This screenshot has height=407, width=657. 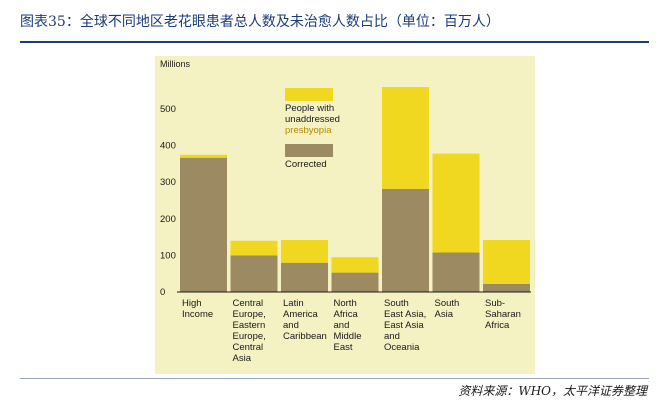 I want to click on x-tick-label-3: North Africa and Middle East, so click(x=348, y=325).